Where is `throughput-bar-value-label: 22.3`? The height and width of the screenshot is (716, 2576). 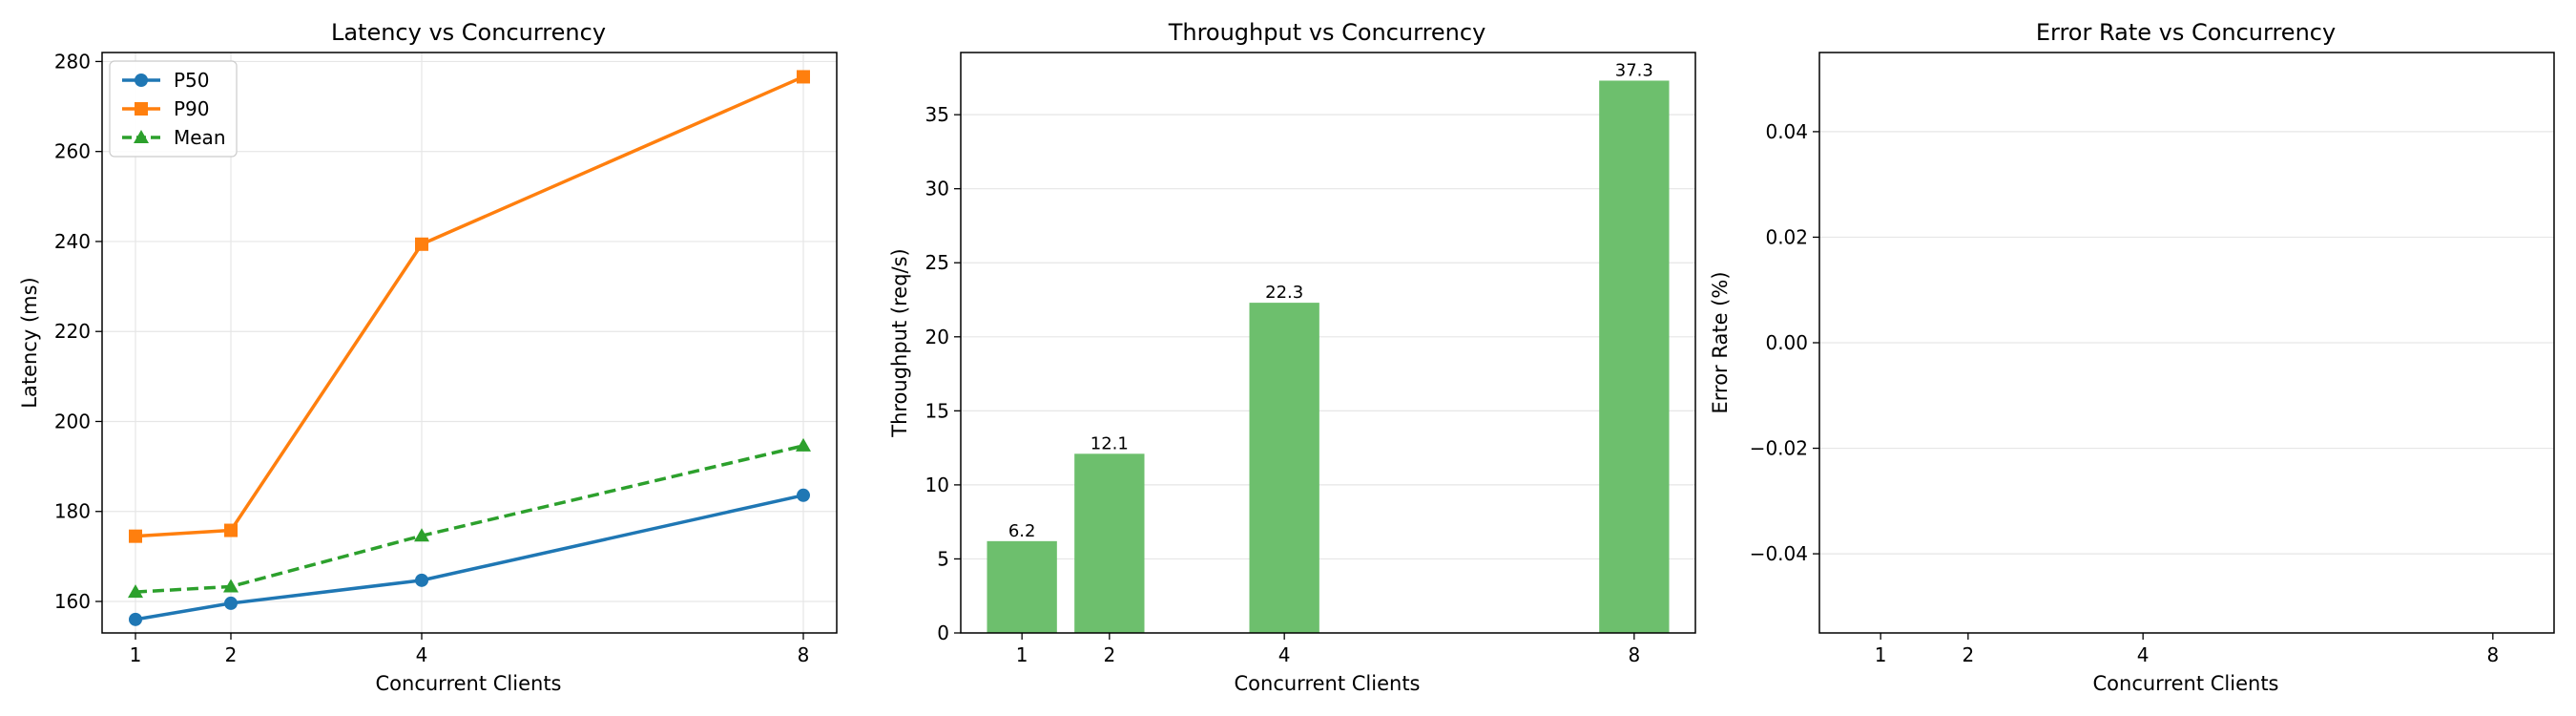
throughput-bar-value-label: 22.3 is located at coordinates (1284, 293).